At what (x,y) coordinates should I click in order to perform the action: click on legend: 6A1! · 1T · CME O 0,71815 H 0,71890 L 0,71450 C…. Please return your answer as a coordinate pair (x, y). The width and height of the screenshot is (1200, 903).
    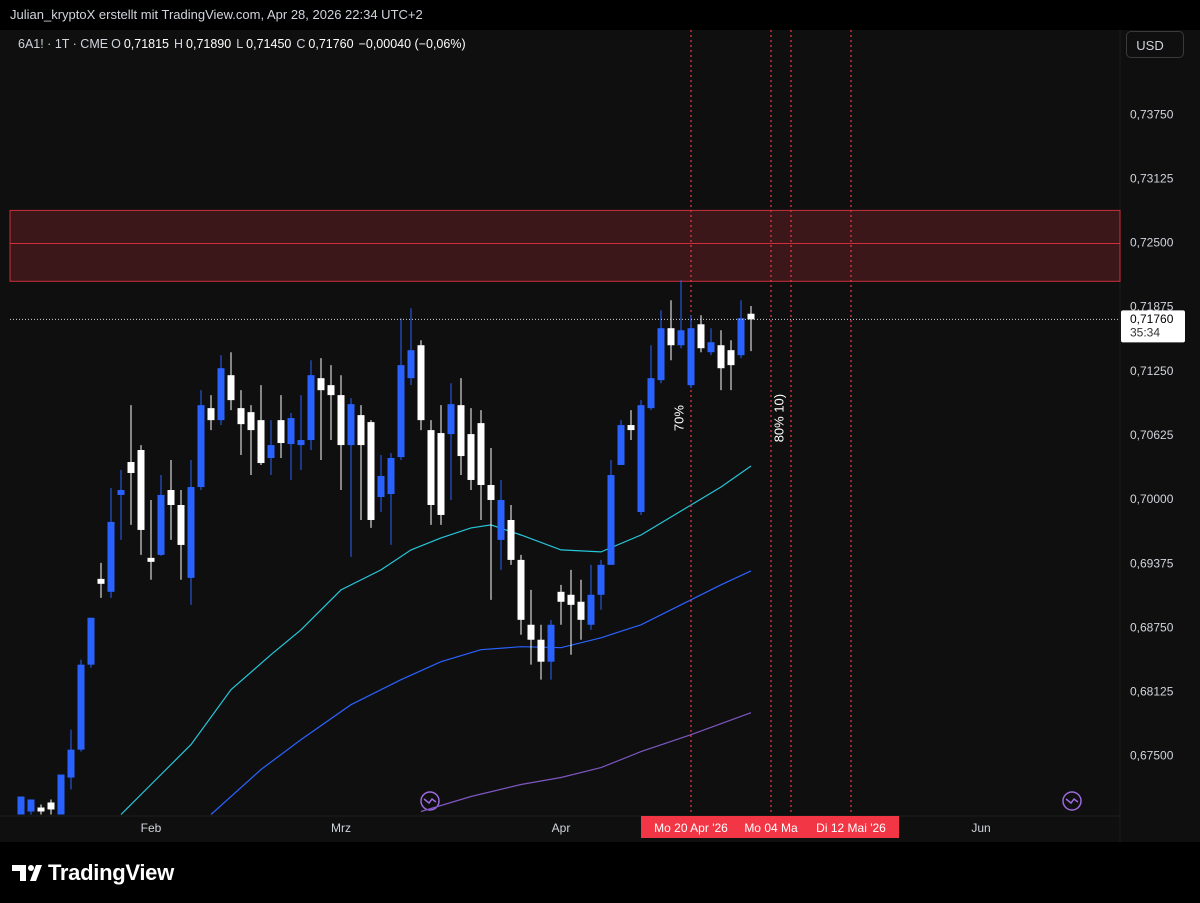
    Looking at the image, I should click on (244, 44).